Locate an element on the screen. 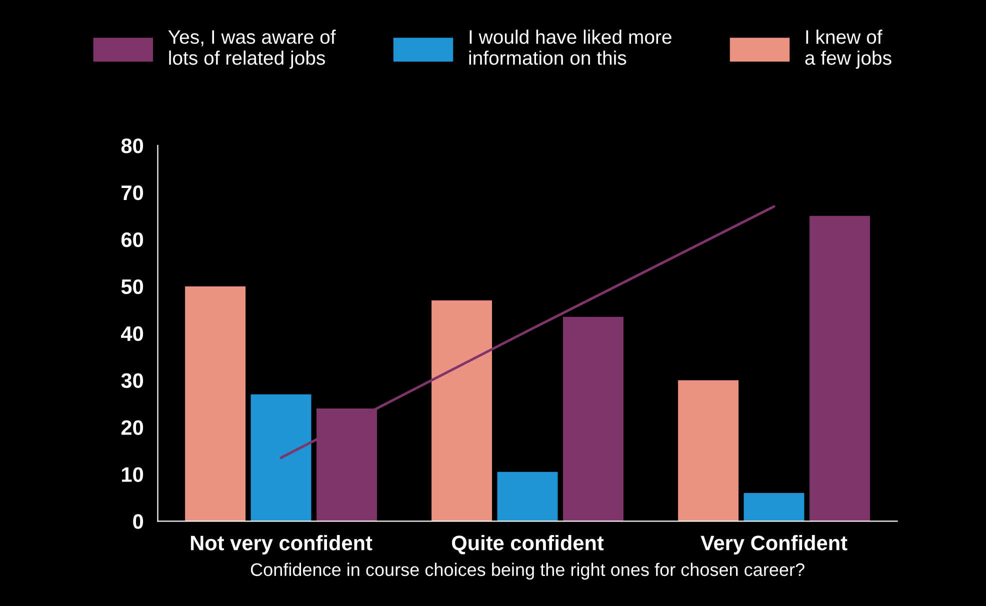 The width and height of the screenshot is (986, 606). y-tick-label: 80 is located at coordinates (132, 146).